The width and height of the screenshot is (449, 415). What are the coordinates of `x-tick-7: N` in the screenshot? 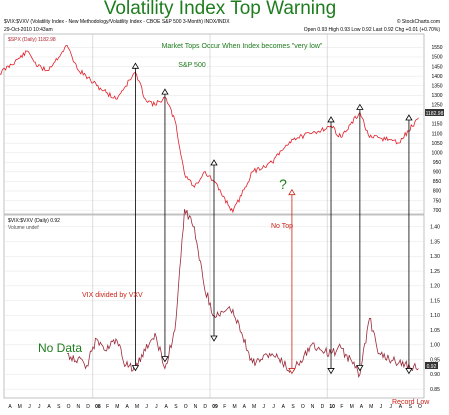 It's located at (79, 407).